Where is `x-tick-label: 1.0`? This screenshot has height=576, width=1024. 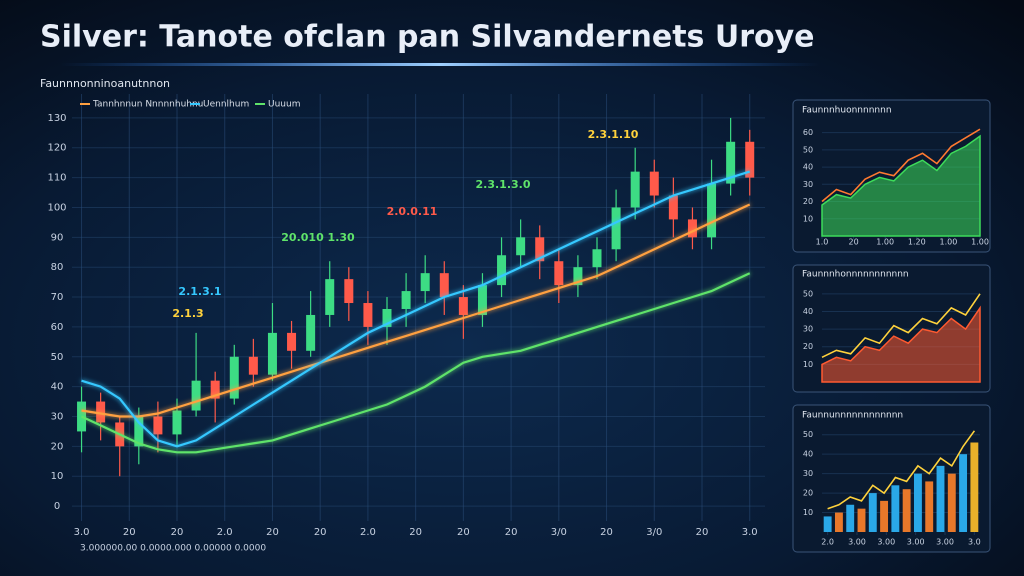 x-tick-label: 1.0 is located at coordinates (822, 242).